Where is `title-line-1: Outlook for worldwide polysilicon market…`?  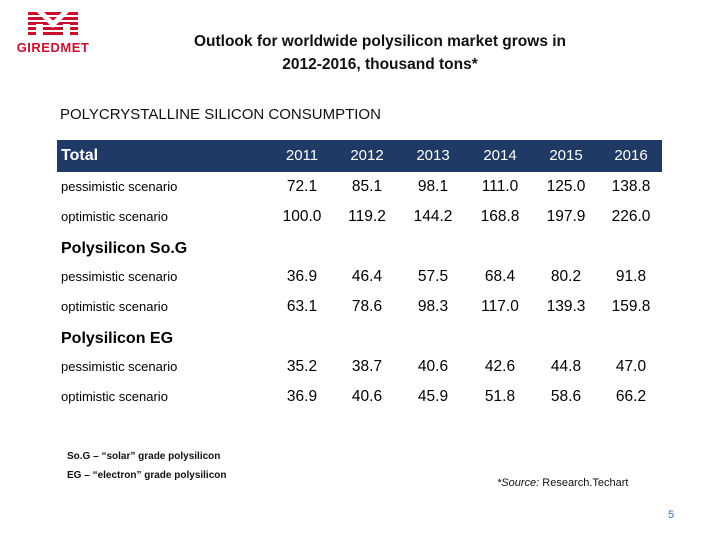 title-line-1: Outlook for worldwide polysilicon market… is located at coordinates (380, 41).